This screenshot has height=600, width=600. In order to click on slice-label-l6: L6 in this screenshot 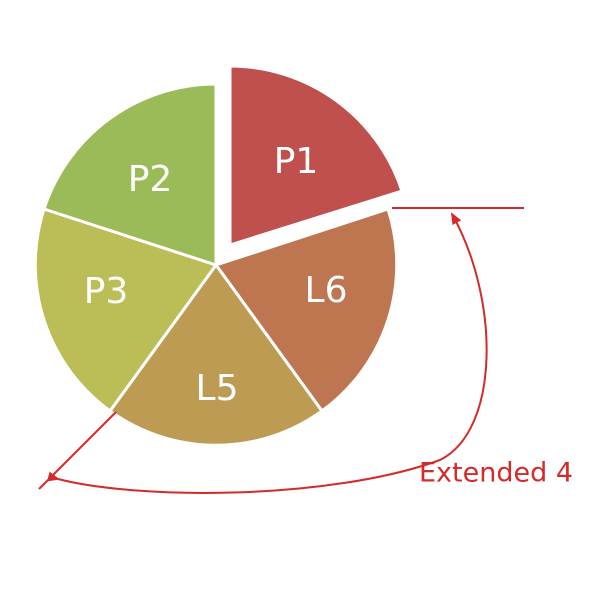, I will do `click(326, 290)`.